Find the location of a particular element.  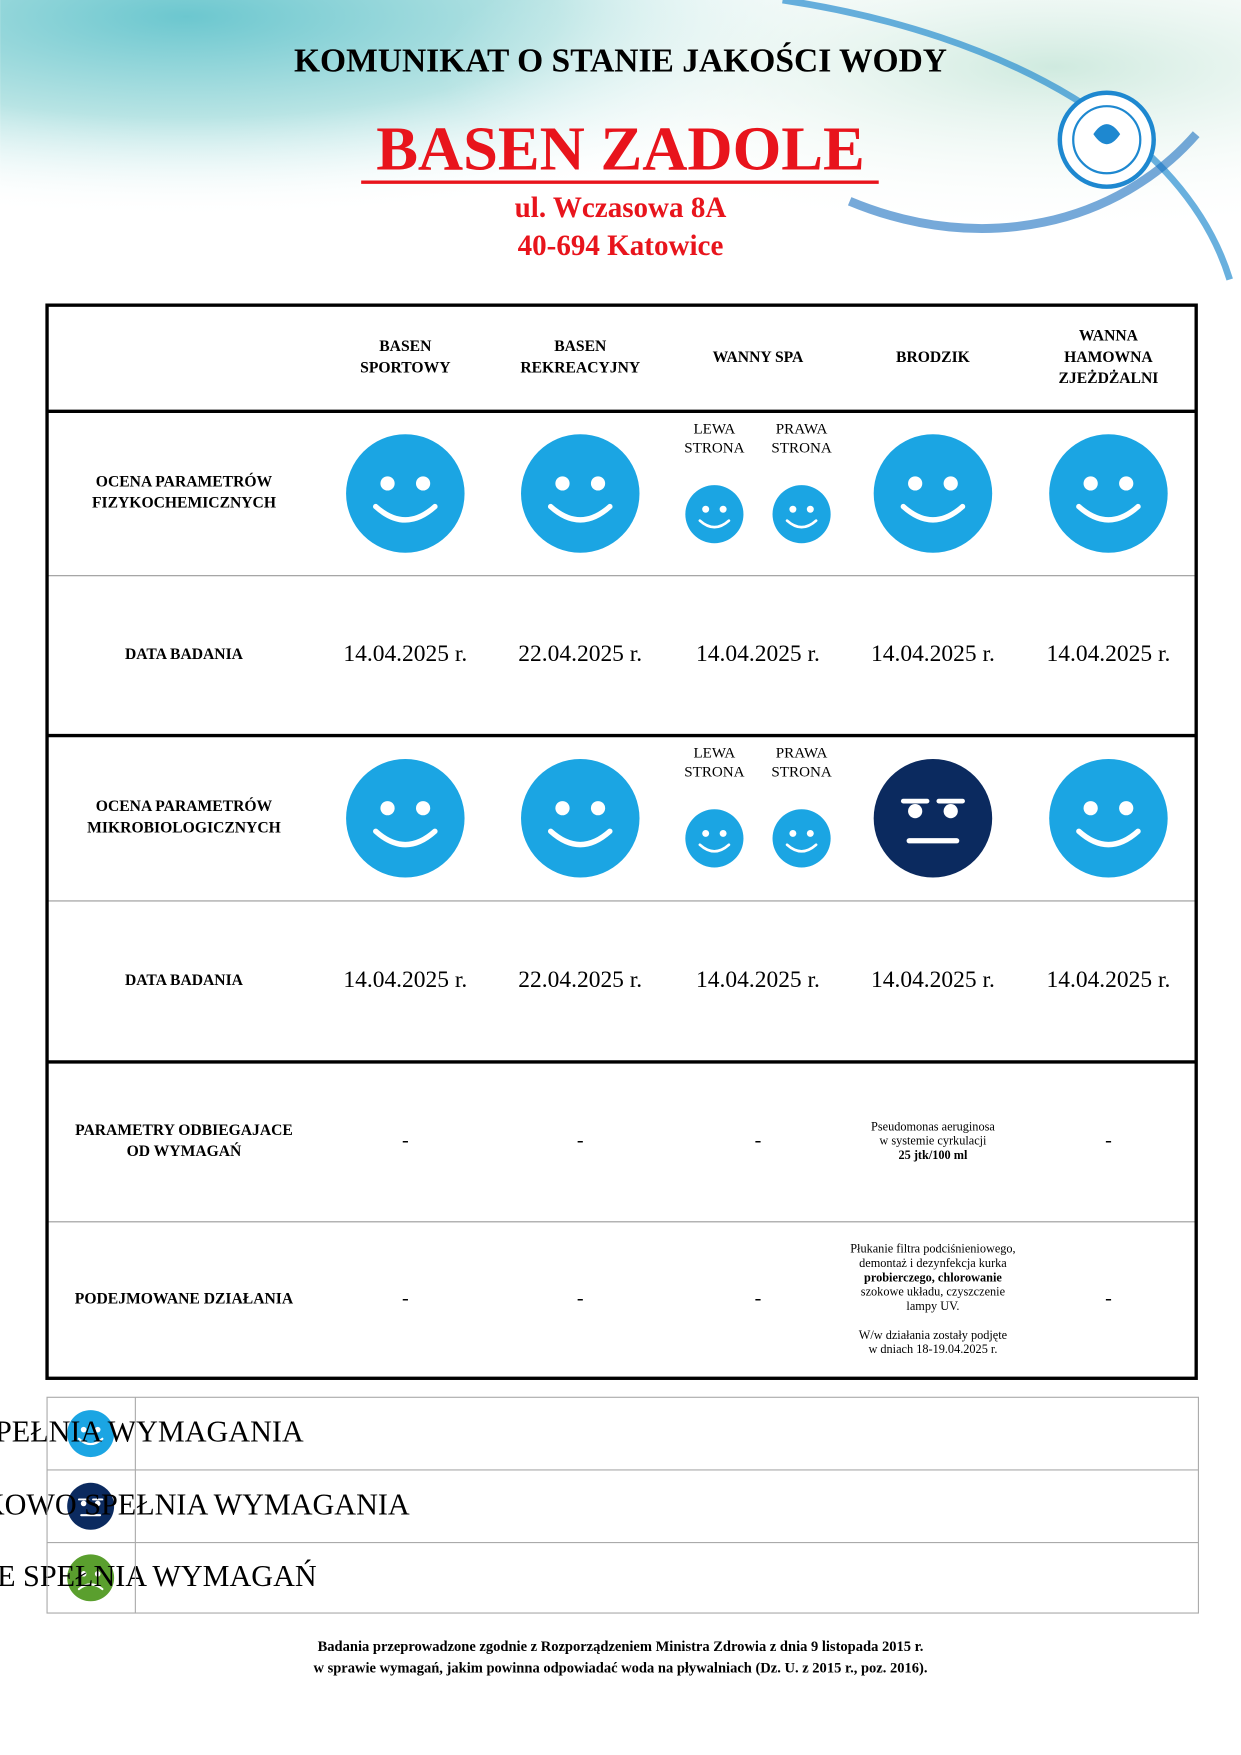

row-label: PARAMETRY ODBIEGAJACE is located at coordinates (184, 1130).